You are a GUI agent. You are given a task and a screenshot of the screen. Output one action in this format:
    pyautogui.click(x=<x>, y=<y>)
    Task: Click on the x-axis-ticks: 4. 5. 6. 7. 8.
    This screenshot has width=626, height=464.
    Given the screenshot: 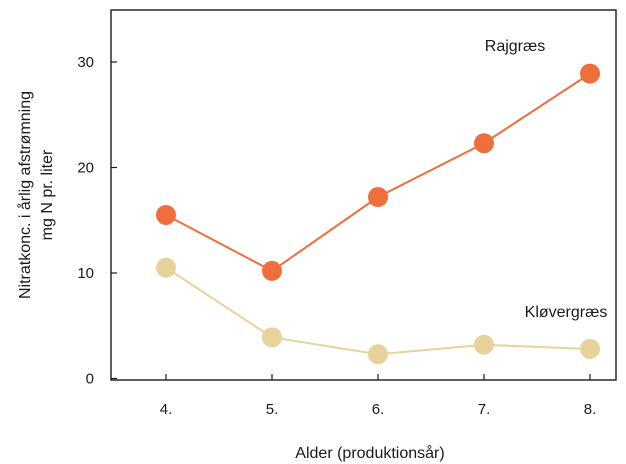 What is the action you would take?
    pyautogui.click(x=378, y=396)
    